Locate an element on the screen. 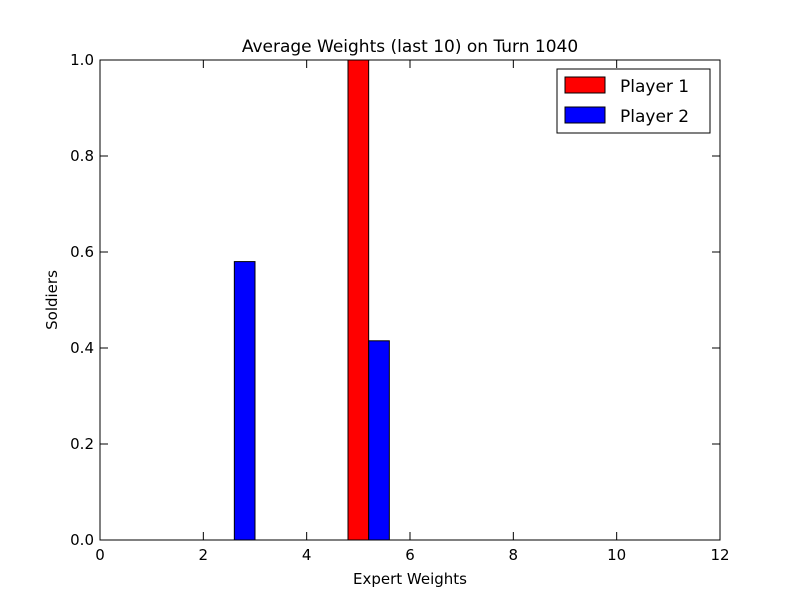 This screenshot has width=800, height=600. x-tick-label: 4 is located at coordinates (307, 555).